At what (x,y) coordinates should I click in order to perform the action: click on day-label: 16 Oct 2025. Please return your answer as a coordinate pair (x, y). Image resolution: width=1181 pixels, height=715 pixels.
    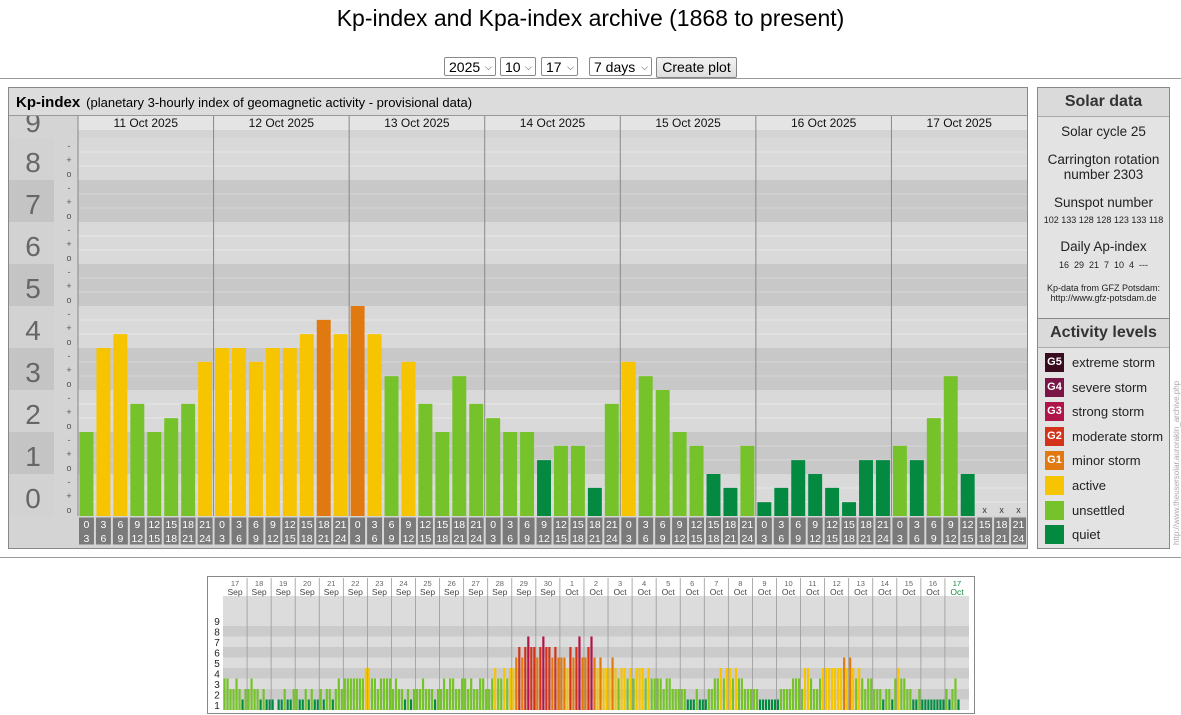
    Looking at the image, I should click on (824, 123).